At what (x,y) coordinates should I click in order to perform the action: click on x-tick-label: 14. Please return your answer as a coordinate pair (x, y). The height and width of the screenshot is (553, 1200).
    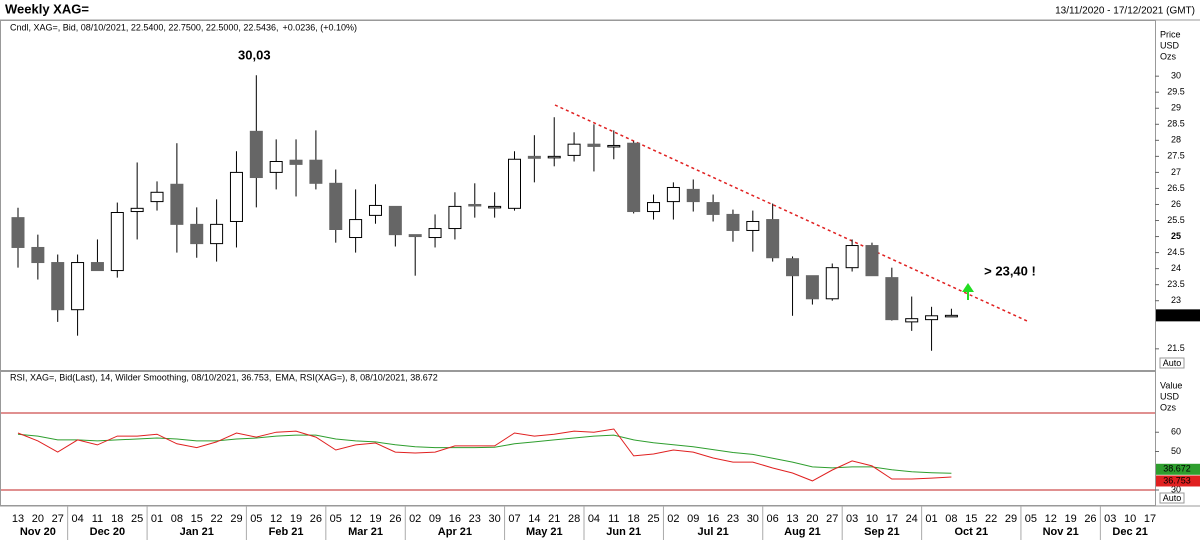
    Looking at the image, I should click on (534, 519).